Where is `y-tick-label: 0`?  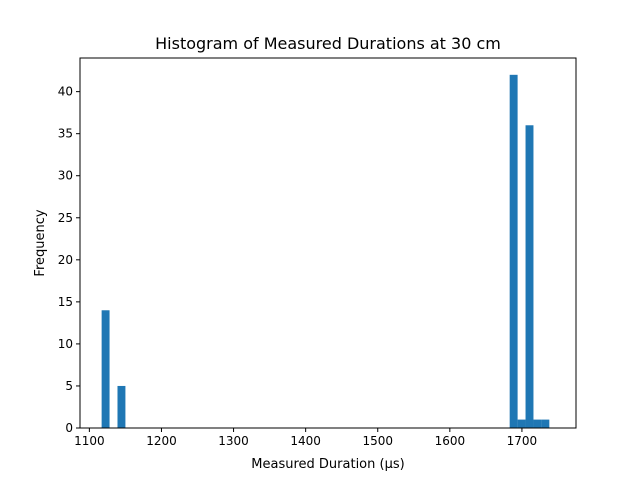
y-tick-label: 0 is located at coordinates (69, 428).